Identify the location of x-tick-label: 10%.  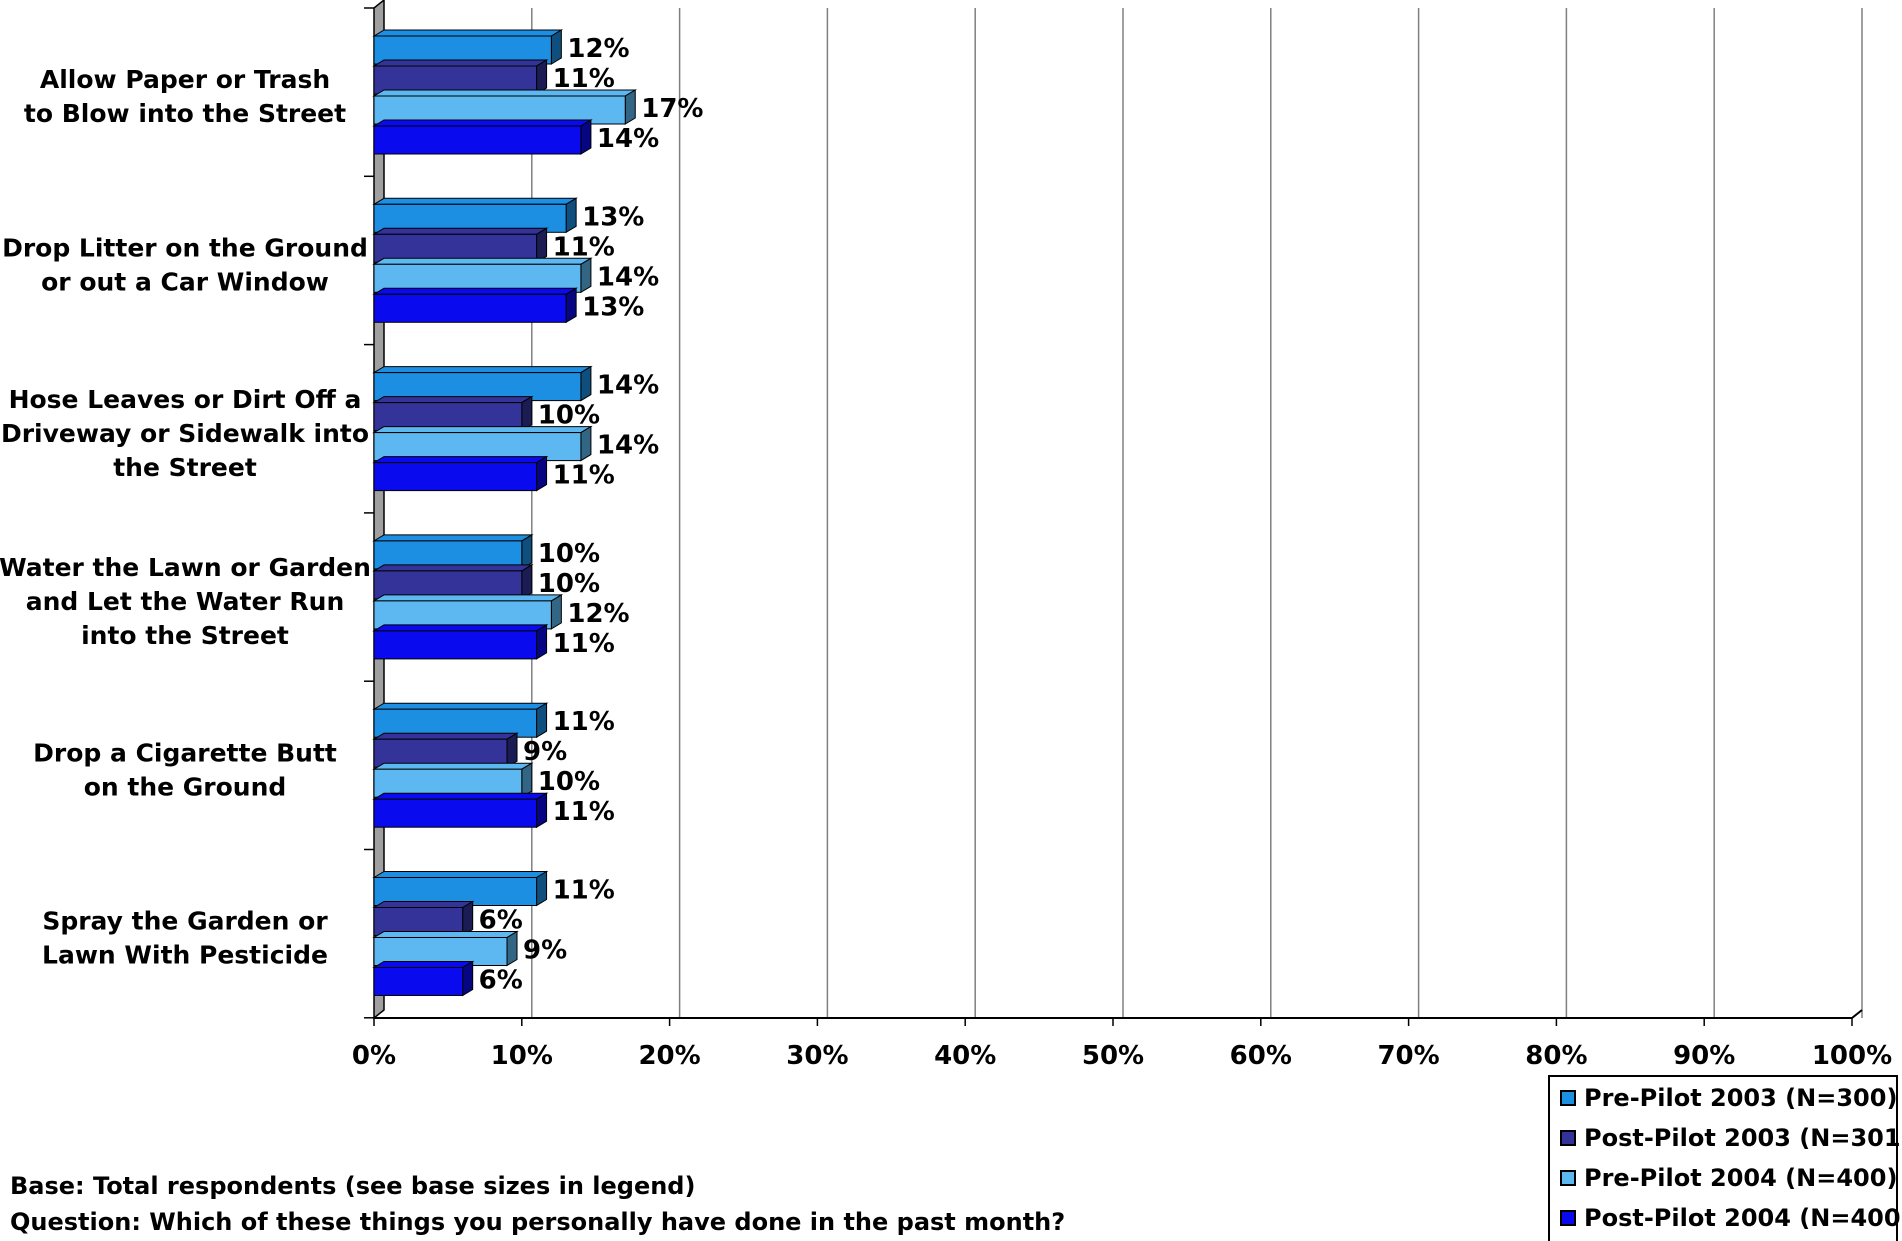
(522, 1056).